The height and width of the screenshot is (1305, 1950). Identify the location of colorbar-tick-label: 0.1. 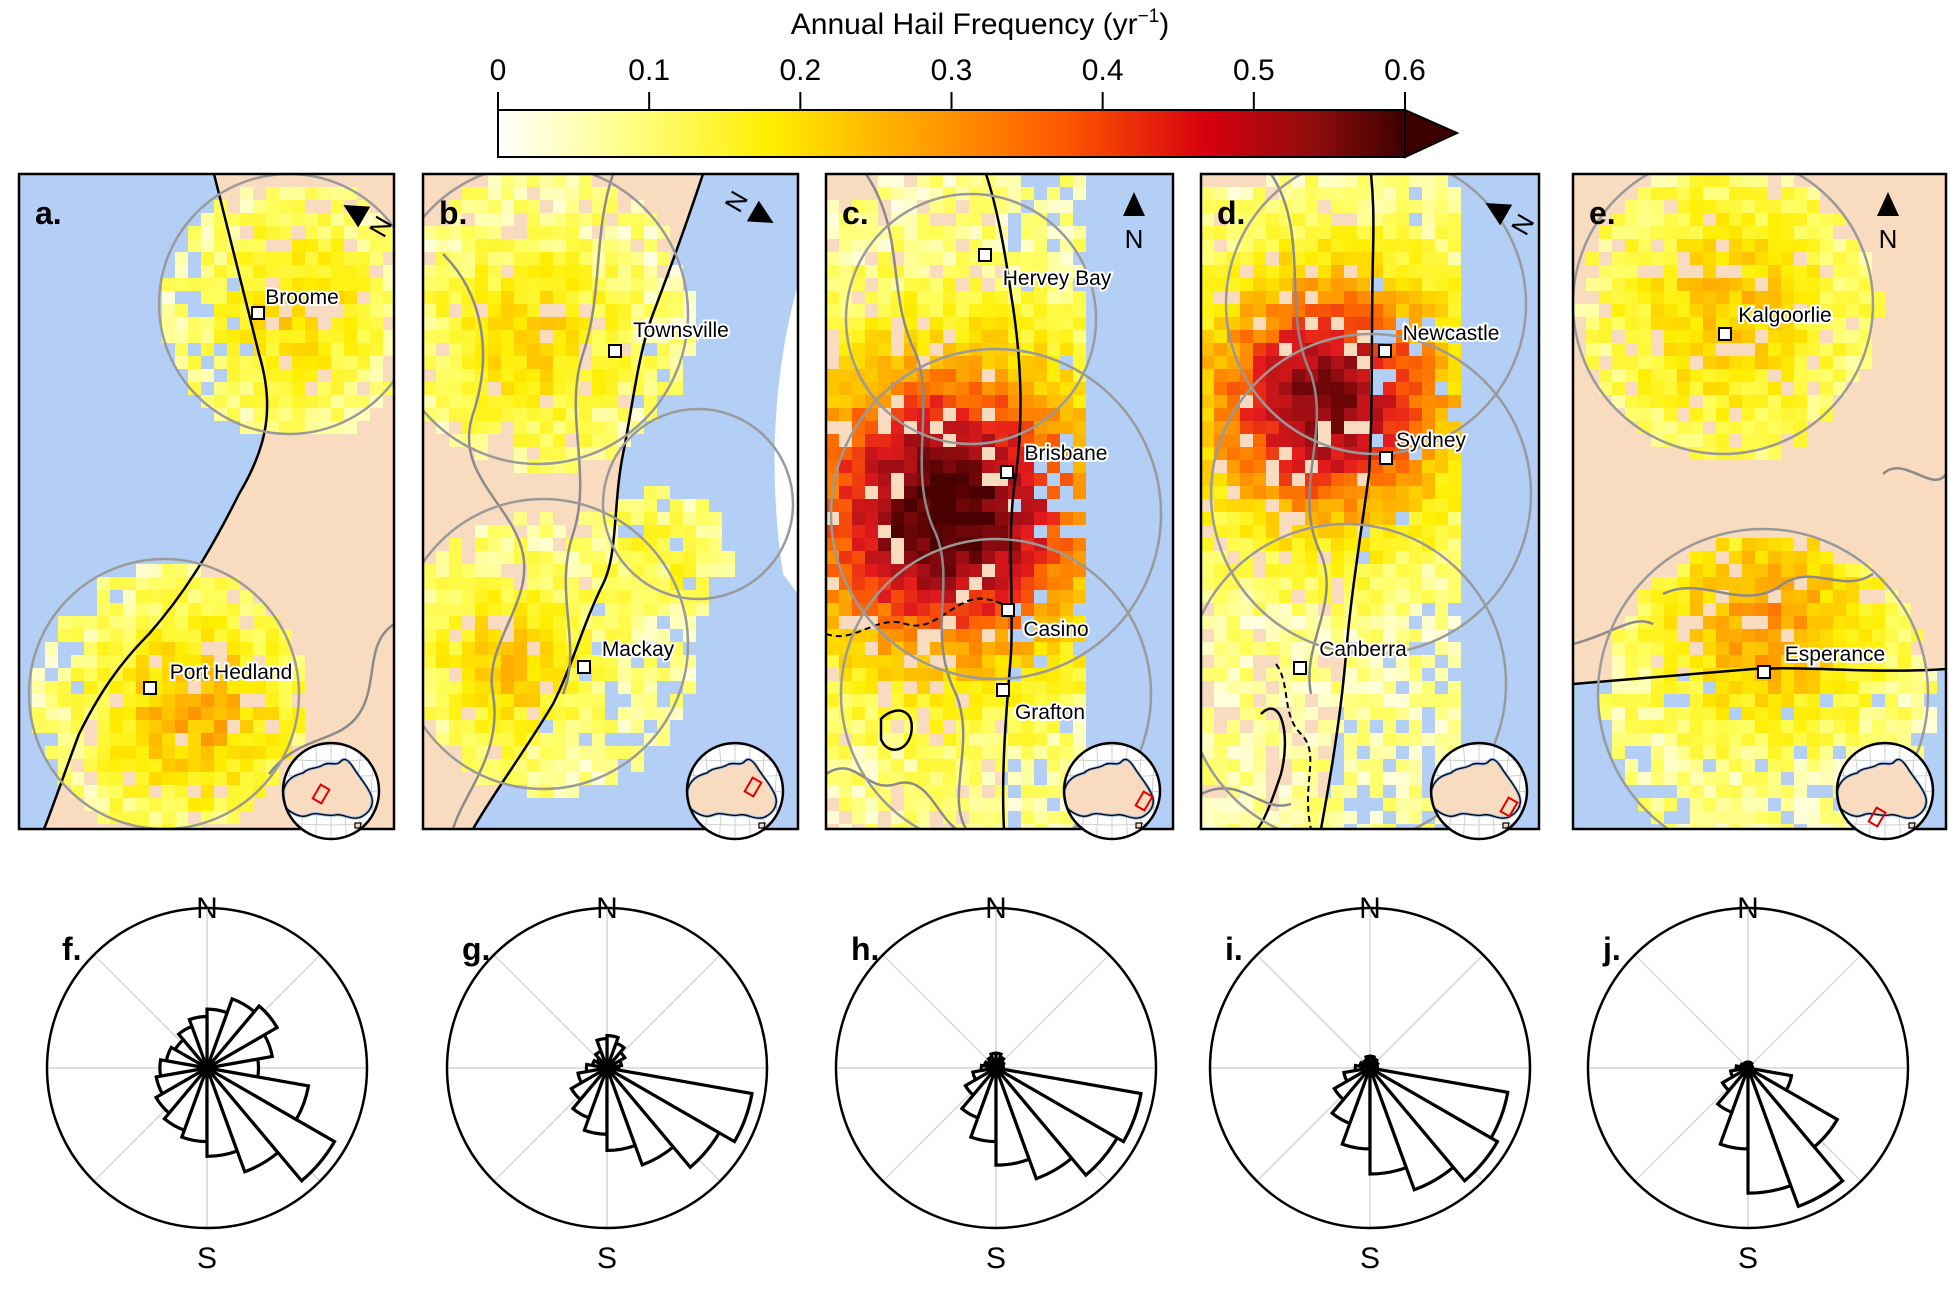
(649, 70).